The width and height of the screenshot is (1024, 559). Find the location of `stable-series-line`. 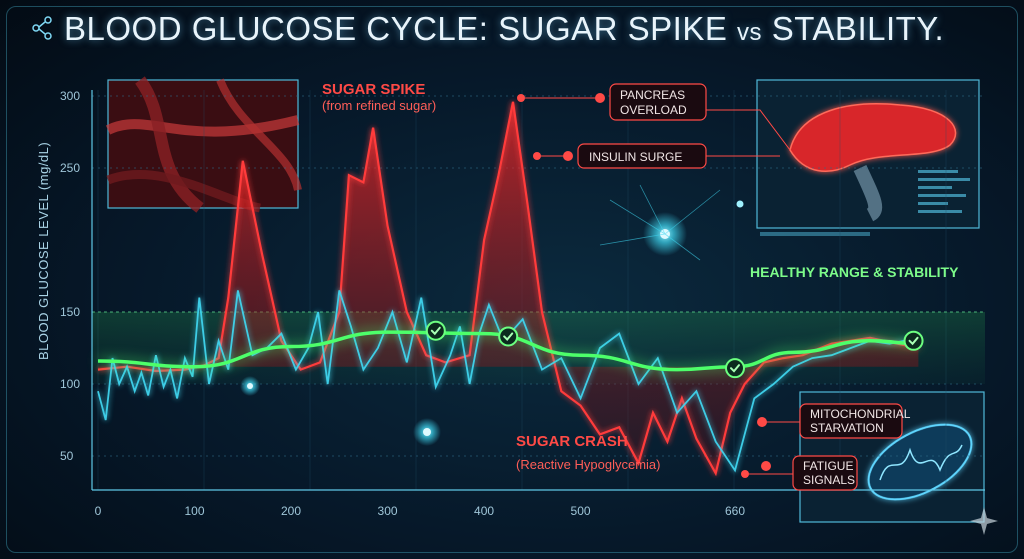

stable-series-line is located at coordinates (508, 351).